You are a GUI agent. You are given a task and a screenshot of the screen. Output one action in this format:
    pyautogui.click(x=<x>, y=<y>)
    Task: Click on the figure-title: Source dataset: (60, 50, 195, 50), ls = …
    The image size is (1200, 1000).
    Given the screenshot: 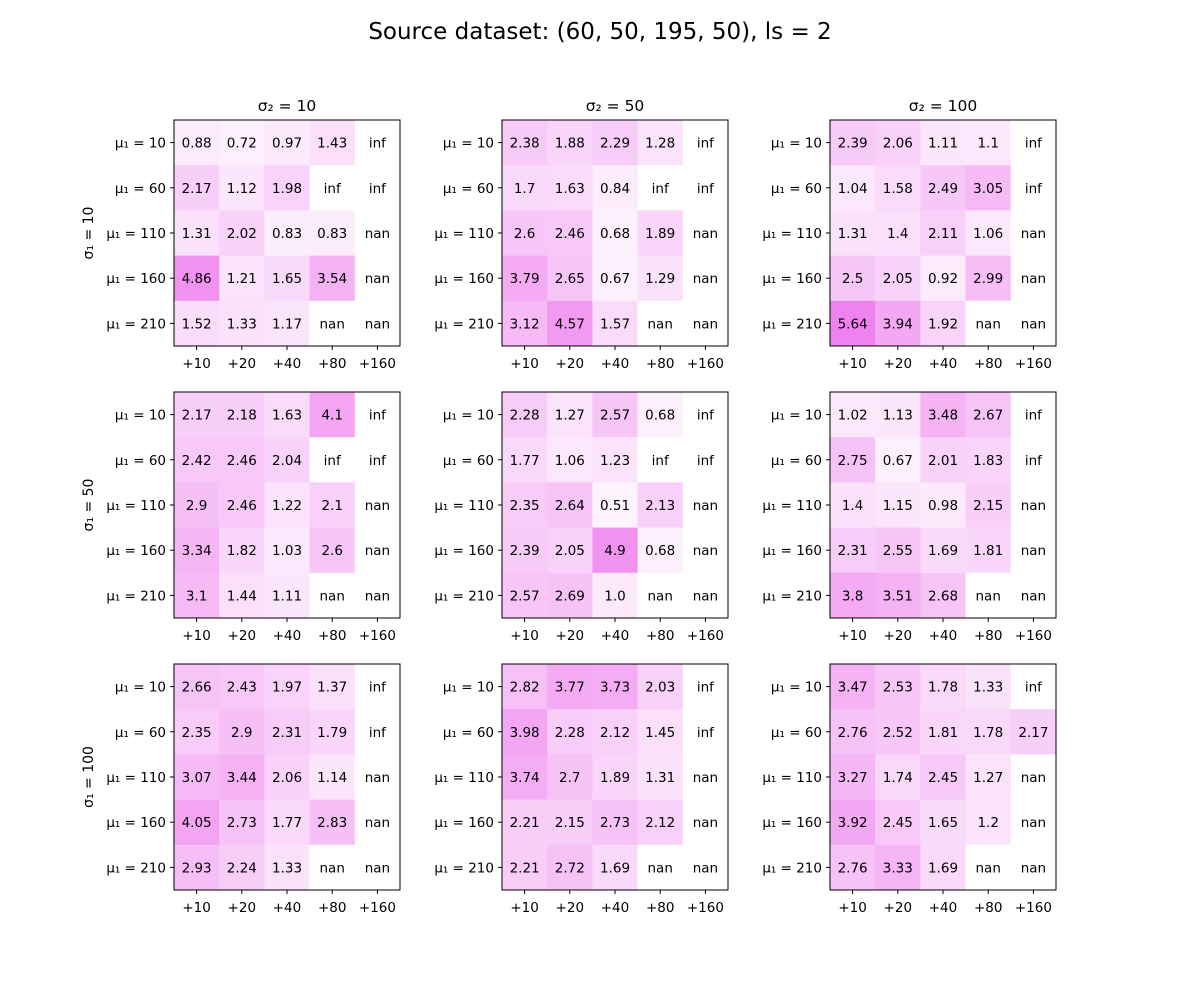 What is the action you would take?
    pyautogui.click(x=599, y=32)
    